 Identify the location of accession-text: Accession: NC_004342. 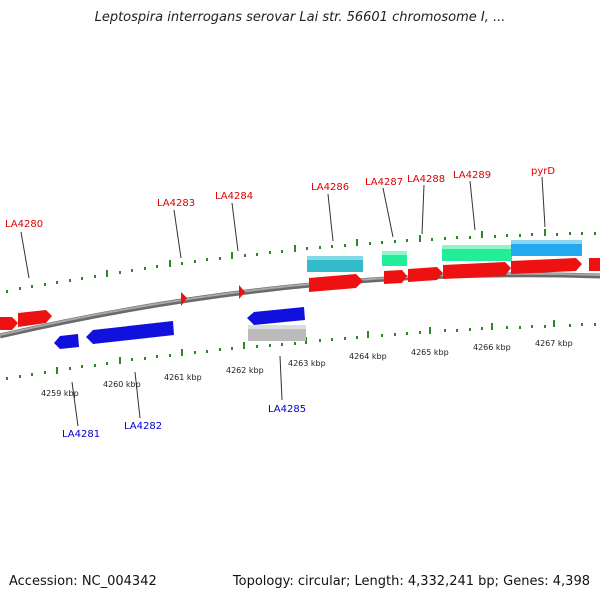
(83, 581).